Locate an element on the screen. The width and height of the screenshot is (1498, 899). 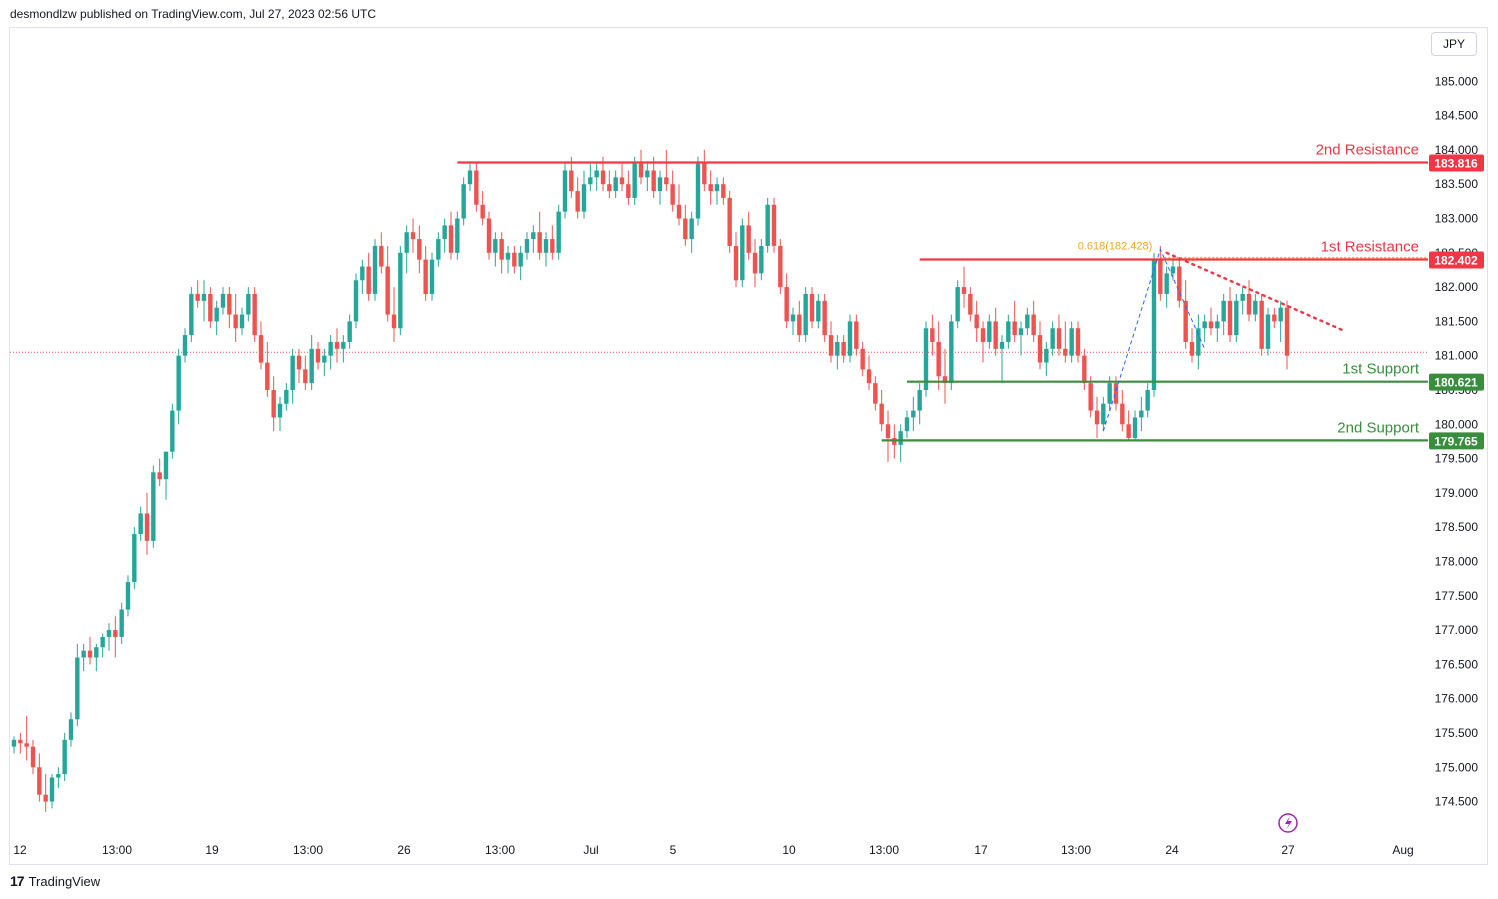
fib-level-label: 0.618(182.428) is located at coordinates (1115, 247).